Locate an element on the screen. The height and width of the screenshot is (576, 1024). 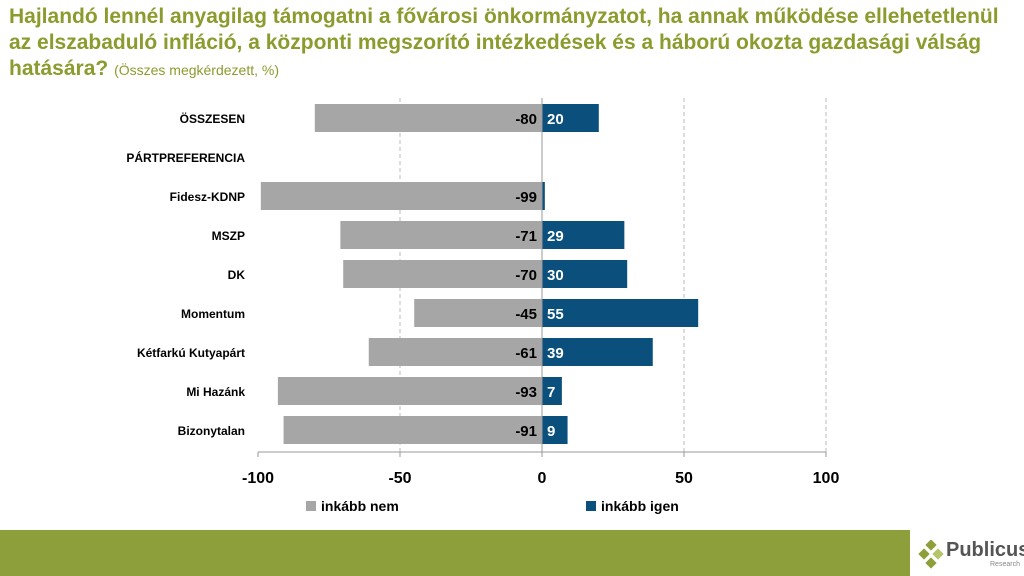
category-label: MSZP is located at coordinates (228, 236).